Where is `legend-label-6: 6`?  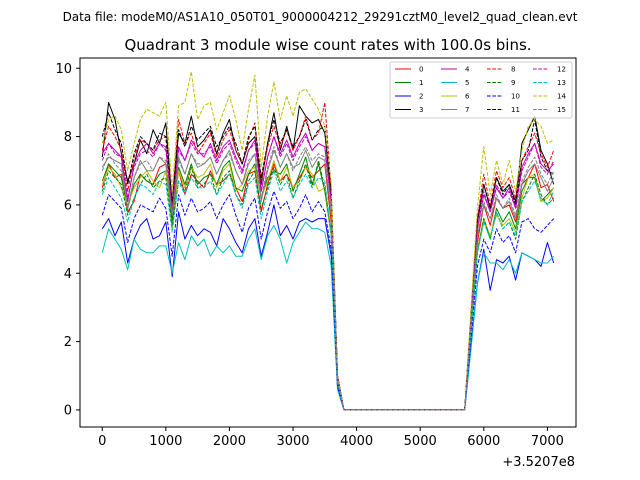 legend-label-6: 6 is located at coordinates (467, 97).